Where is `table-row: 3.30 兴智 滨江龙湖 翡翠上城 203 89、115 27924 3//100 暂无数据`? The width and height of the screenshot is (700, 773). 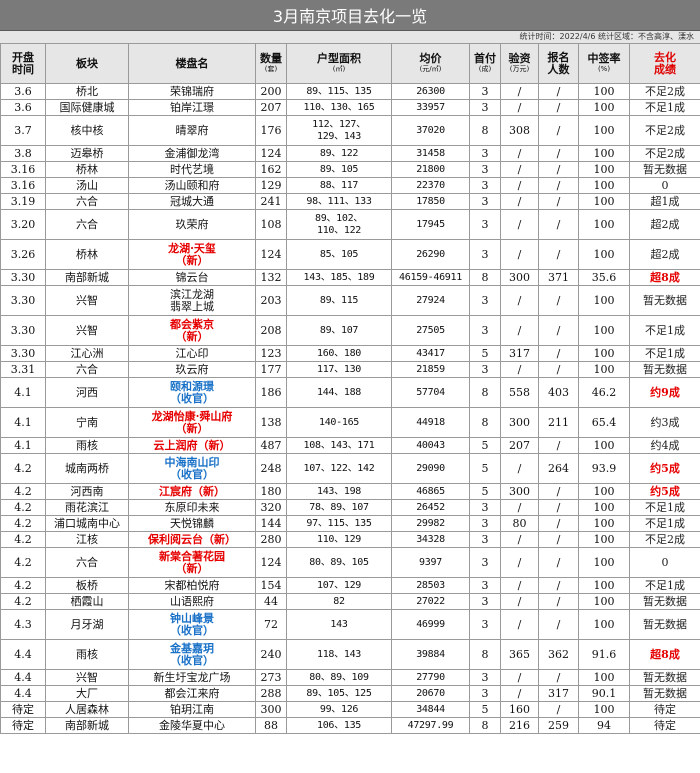
table-row: 3.30 兴智 滨江龙湖 翡翠上城 203 89、115 27924 3//100 暂无数据 is located at coordinates (350, 300).